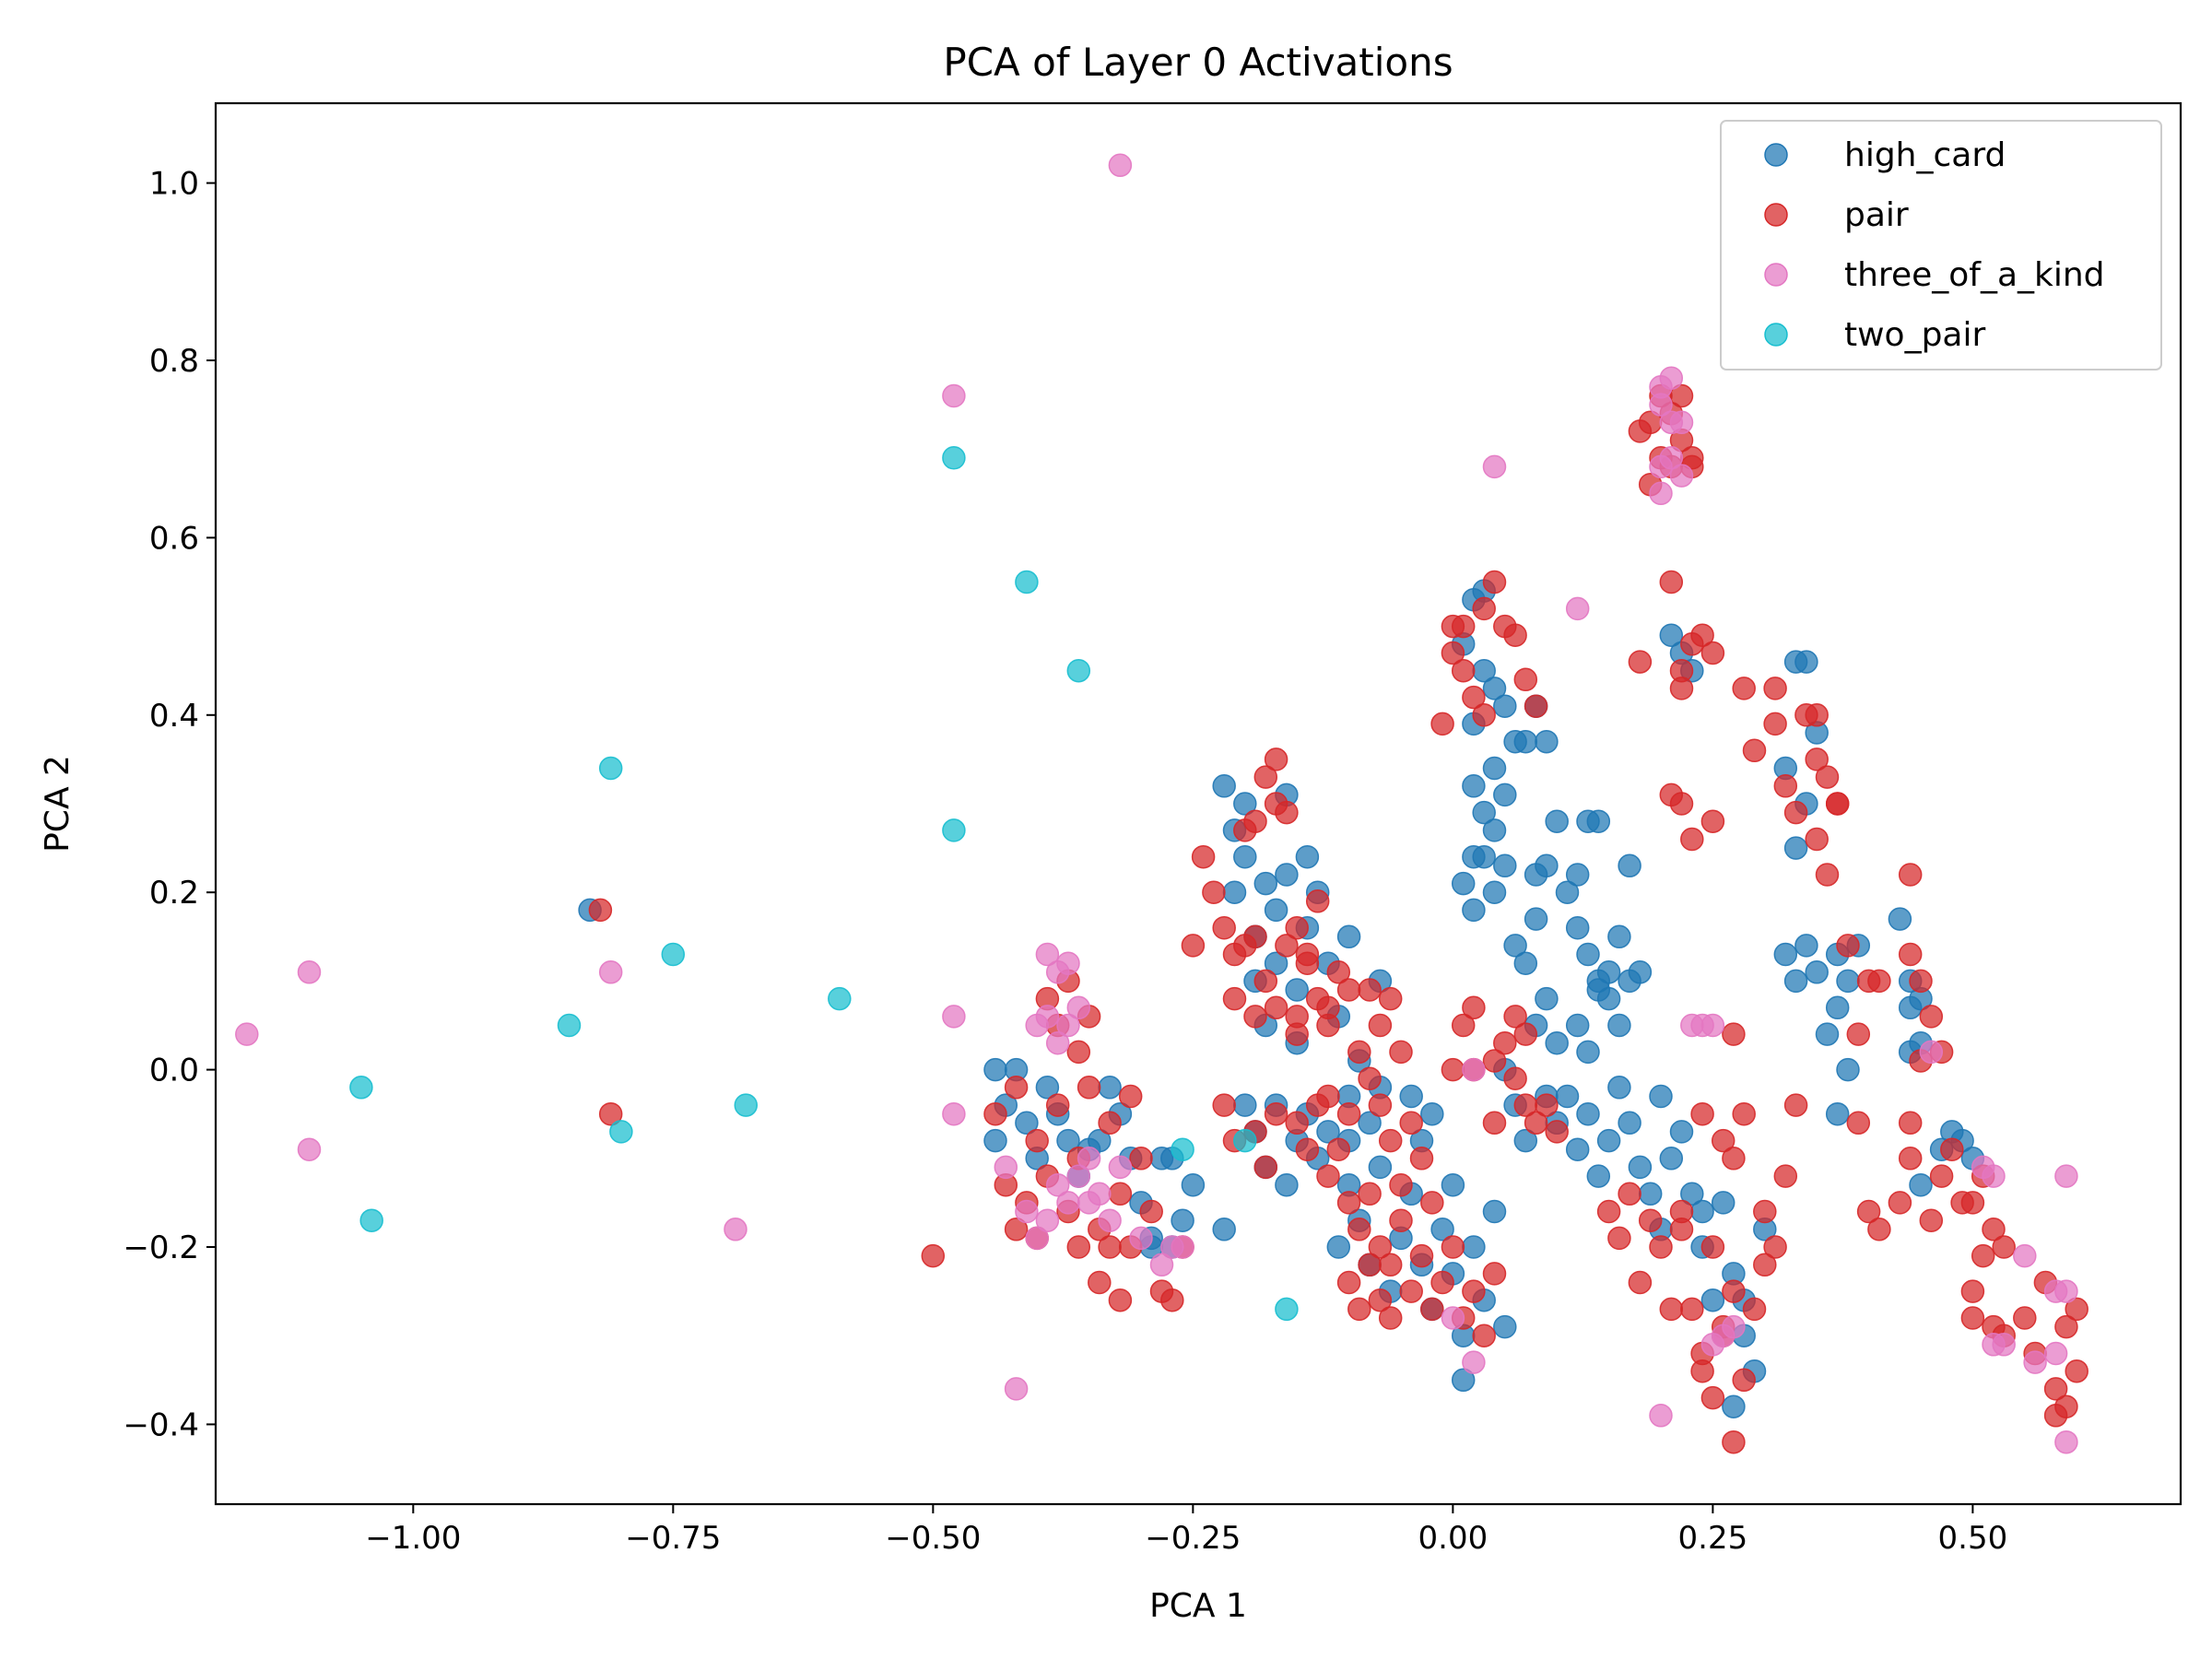 This screenshot has height=1659, width=2212. What do you see at coordinates (161, 1248) in the screenshot?
I see `y-tick-label: −0.2` at bounding box center [161, 1248].